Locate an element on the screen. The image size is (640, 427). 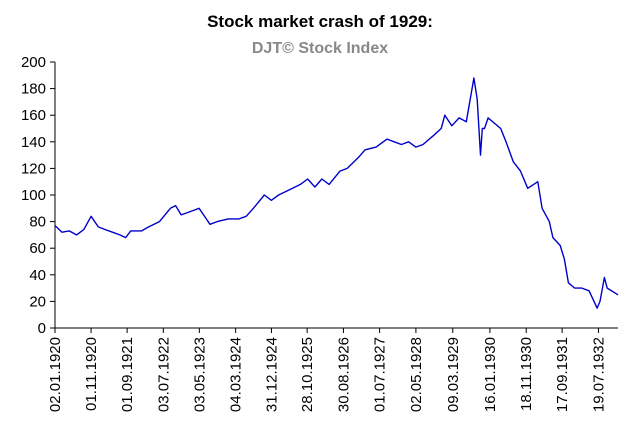
y-axis-ticks: 0 20 40 60 80 100 120 140 160 180 200 is located at coordinates (38, 195).